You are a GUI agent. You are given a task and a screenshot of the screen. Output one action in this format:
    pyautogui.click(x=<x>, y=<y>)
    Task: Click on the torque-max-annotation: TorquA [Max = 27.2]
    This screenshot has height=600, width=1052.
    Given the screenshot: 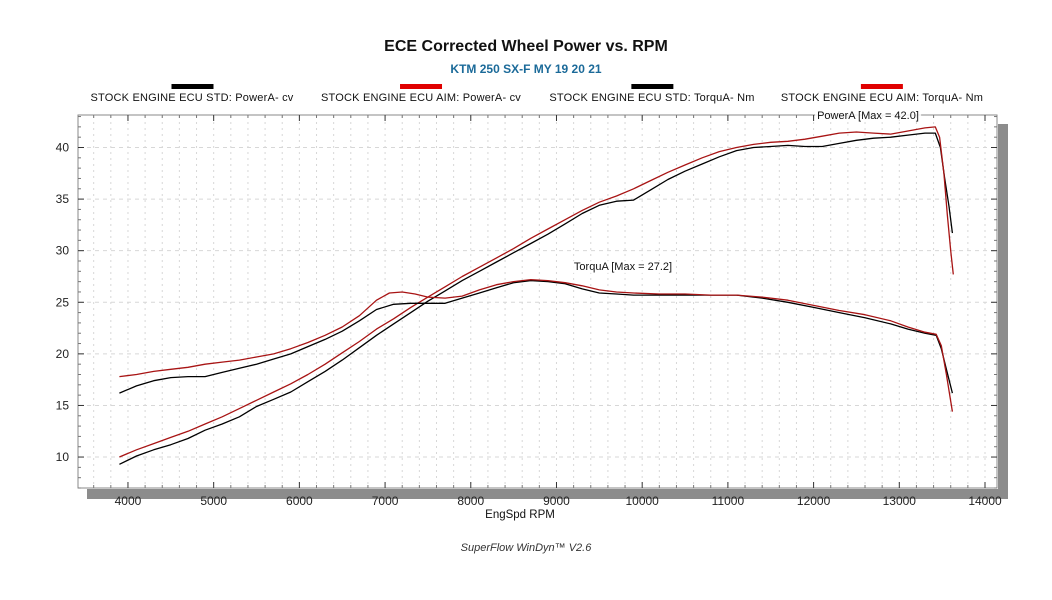 What is the action you would take?
    pyautogui.click(x=623, y=267)
    